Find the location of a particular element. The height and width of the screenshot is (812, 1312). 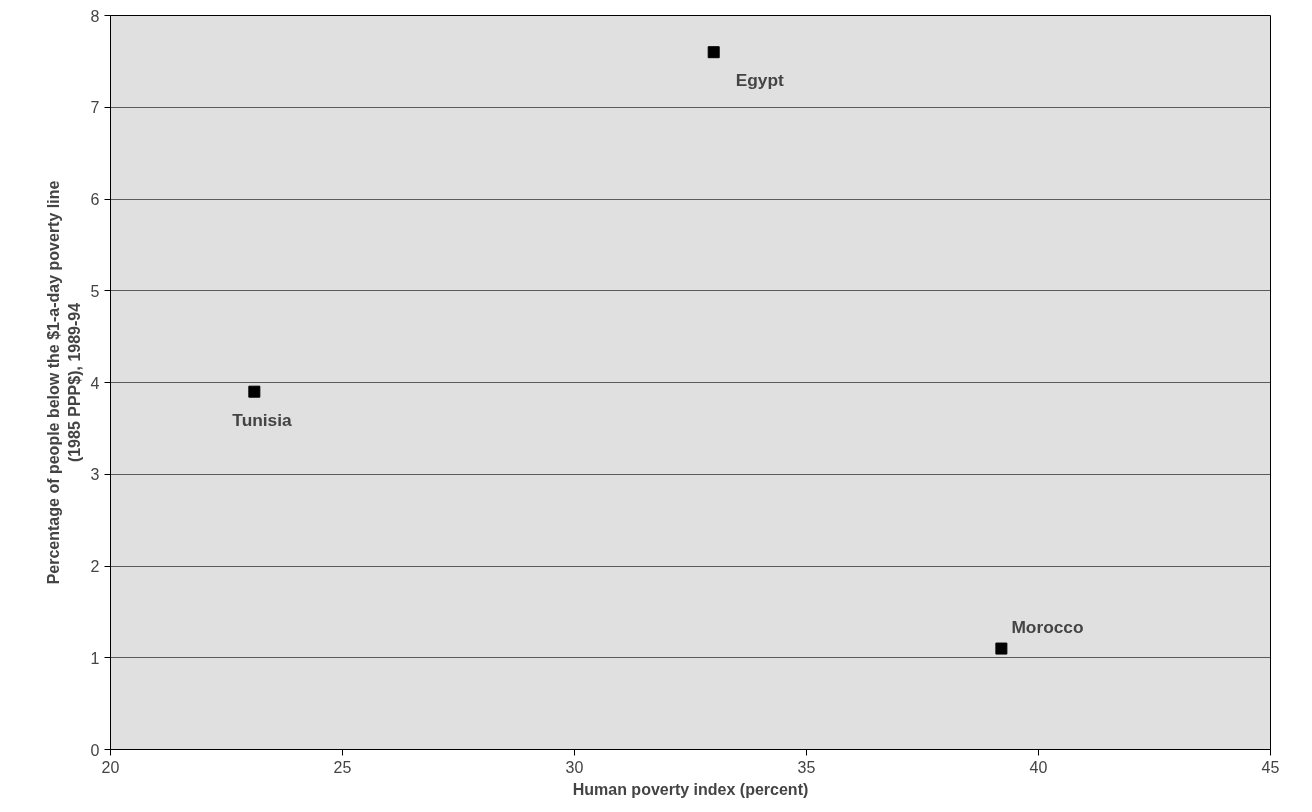

y-tick-label: 8 is located at coordinates (95, 16).